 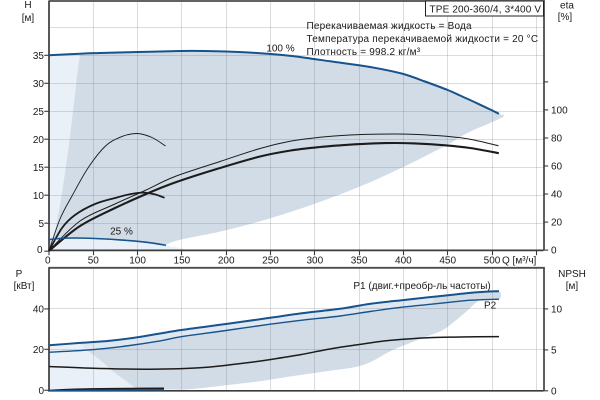 I want to click on svg-text: 25, so click(x=39, y=112).